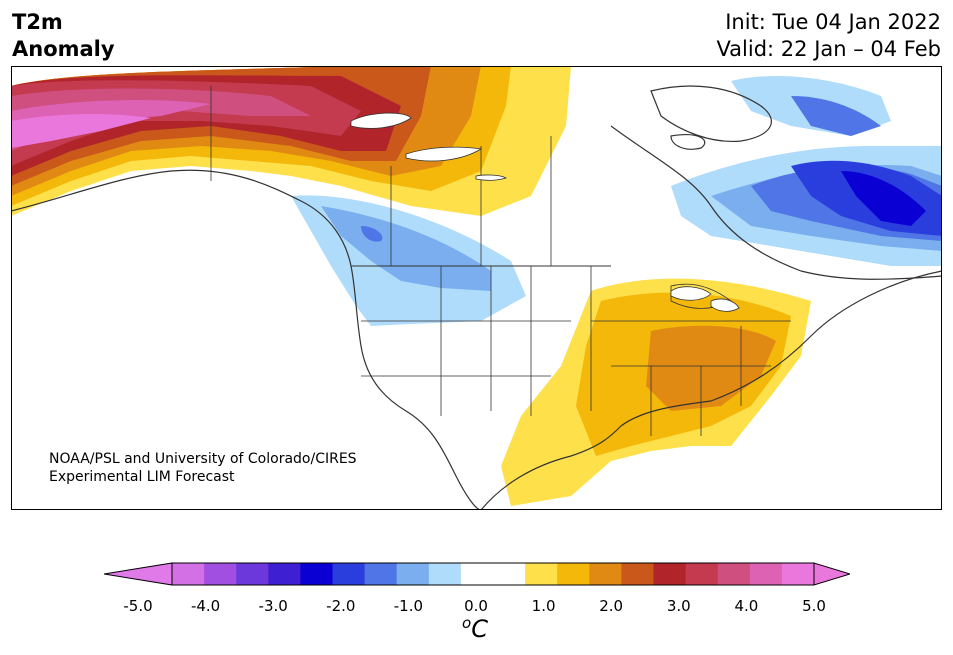 The width and height of the screenshot is (953, 655). What do you see at coordinates (746, 606) in the screenshot?
I see `colorbar-tick-label: 4.0` at bounding box center [746, 606].